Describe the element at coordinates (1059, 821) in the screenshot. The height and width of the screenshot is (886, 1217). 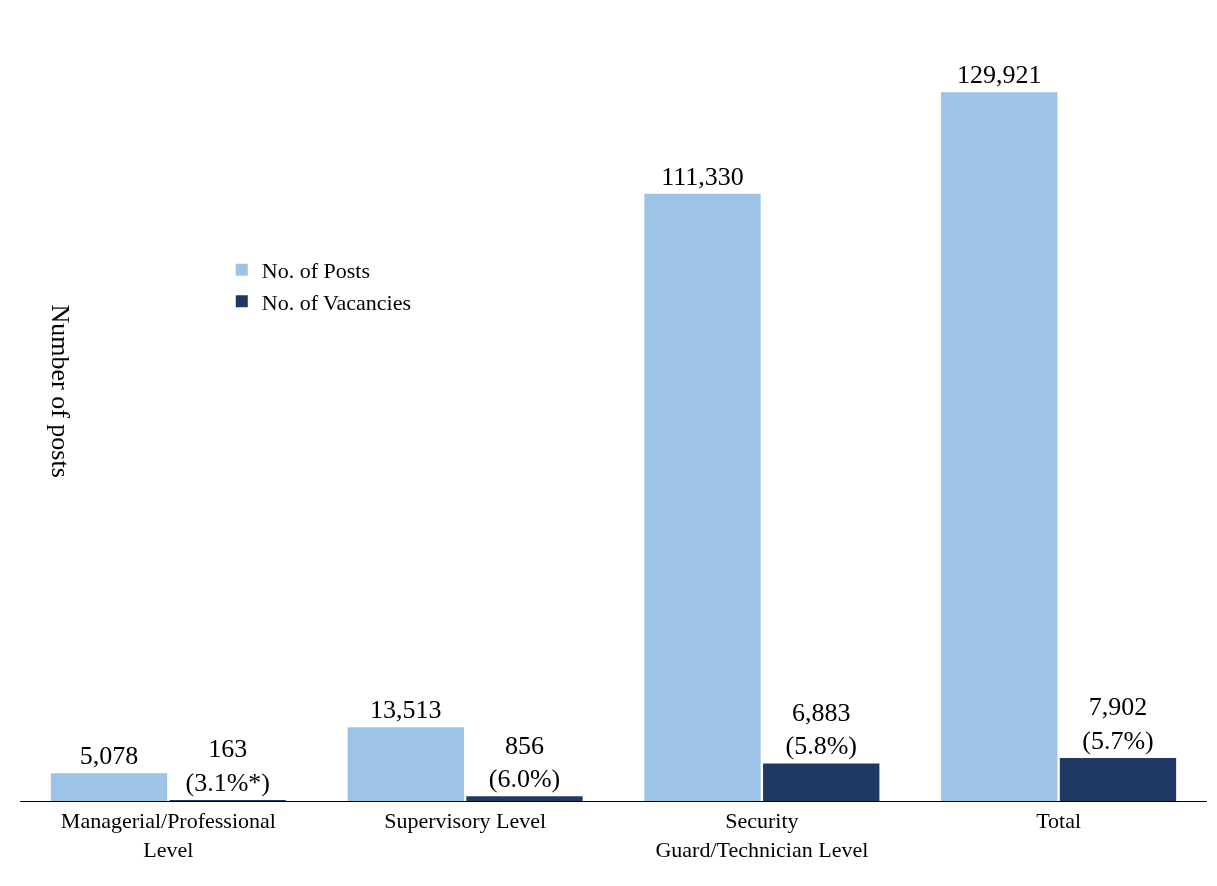
I see `x-tick-label: Total` at that location.